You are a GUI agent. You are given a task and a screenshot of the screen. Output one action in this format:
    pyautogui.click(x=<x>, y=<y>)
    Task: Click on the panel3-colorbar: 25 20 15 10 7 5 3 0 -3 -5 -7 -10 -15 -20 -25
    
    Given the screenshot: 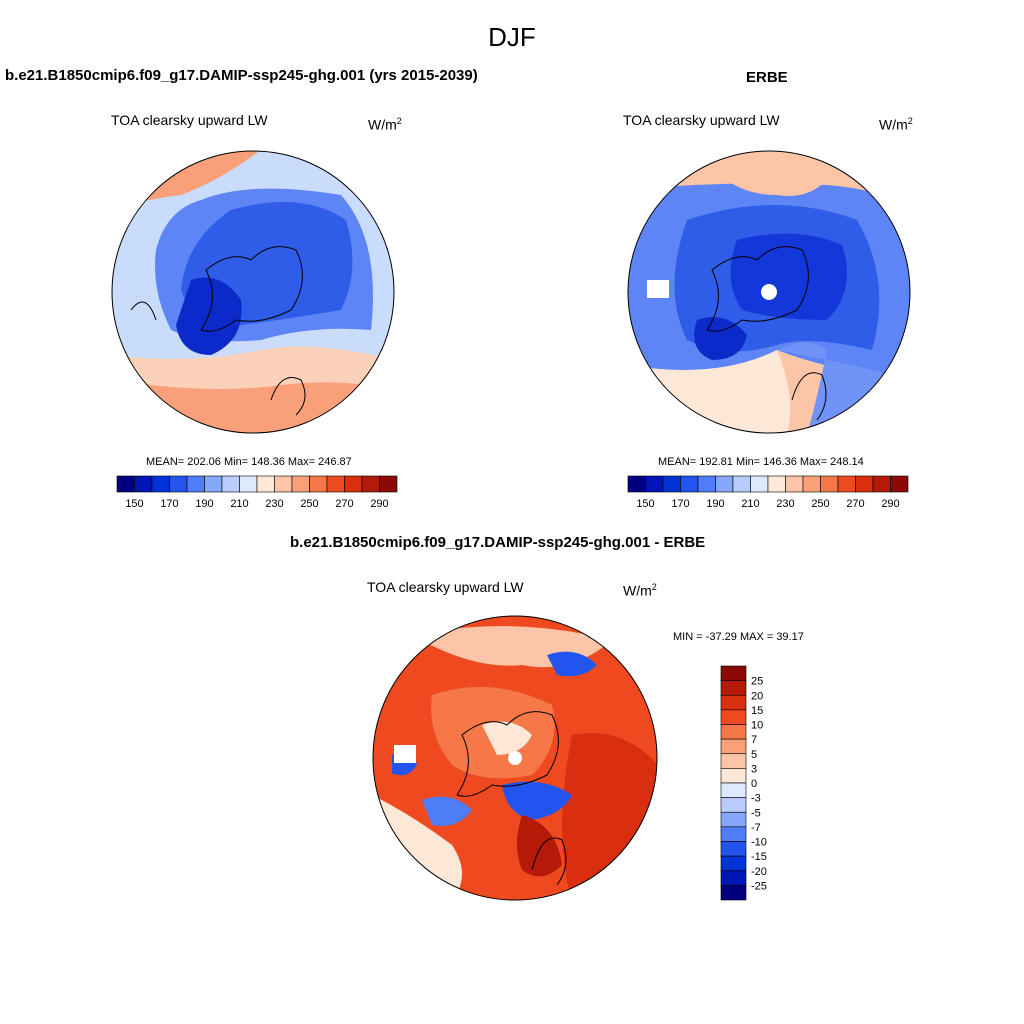 What is the action you would take?
    pyautogui.click(x=743, y=783)
    